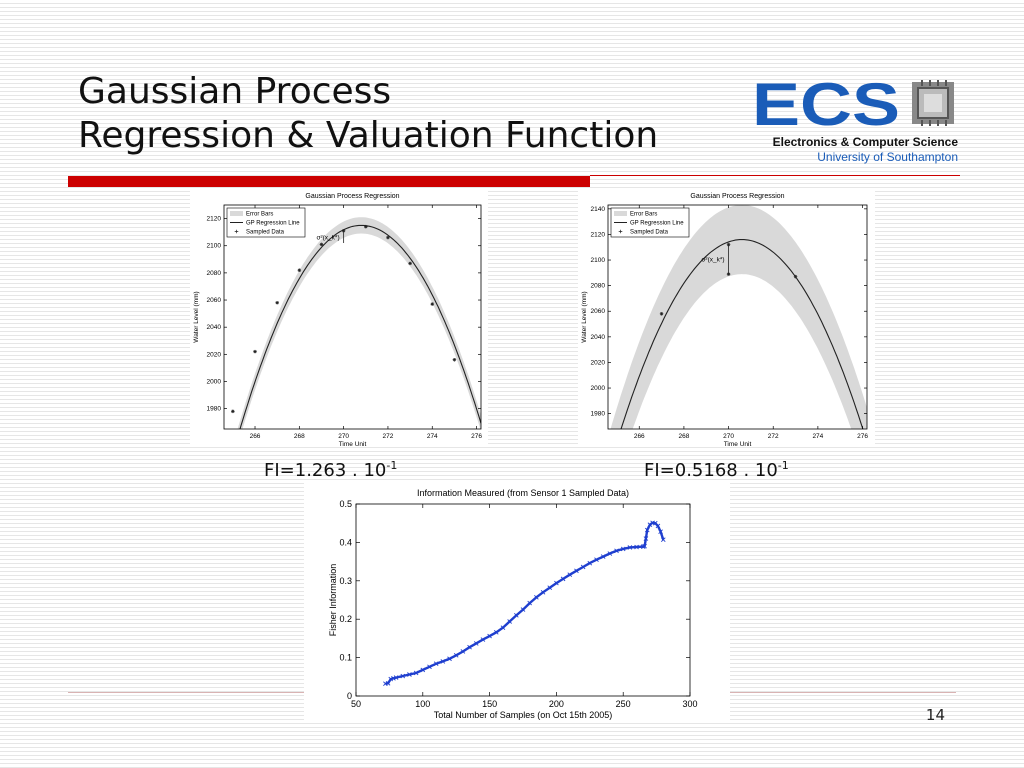 The height and width of the screenshot is (768, 1024). Describe the element at coordinates (329, 181) in the screenshot. I see `title-underline-bar` at that location.